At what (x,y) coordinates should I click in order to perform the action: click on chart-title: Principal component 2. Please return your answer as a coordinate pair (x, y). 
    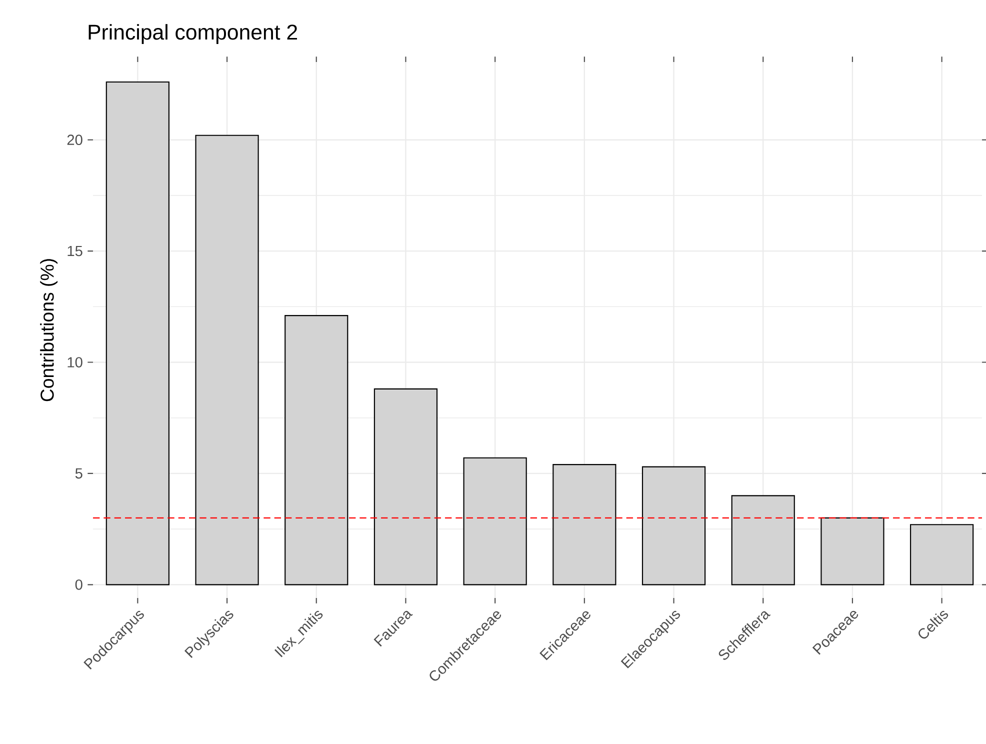
    Looking at the image, I should click on (193, 34).